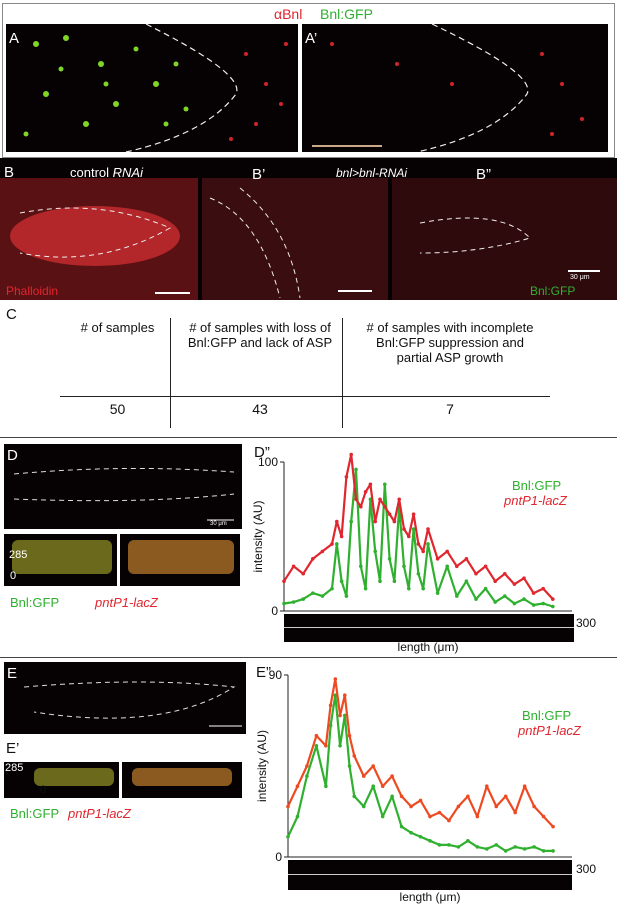 The width and height of the screenshot is (617, 912). Describe the element at coordinates (372, 173) in the screenshot. I see `genotype-label: bnl>bnl-RNAi` at that location.